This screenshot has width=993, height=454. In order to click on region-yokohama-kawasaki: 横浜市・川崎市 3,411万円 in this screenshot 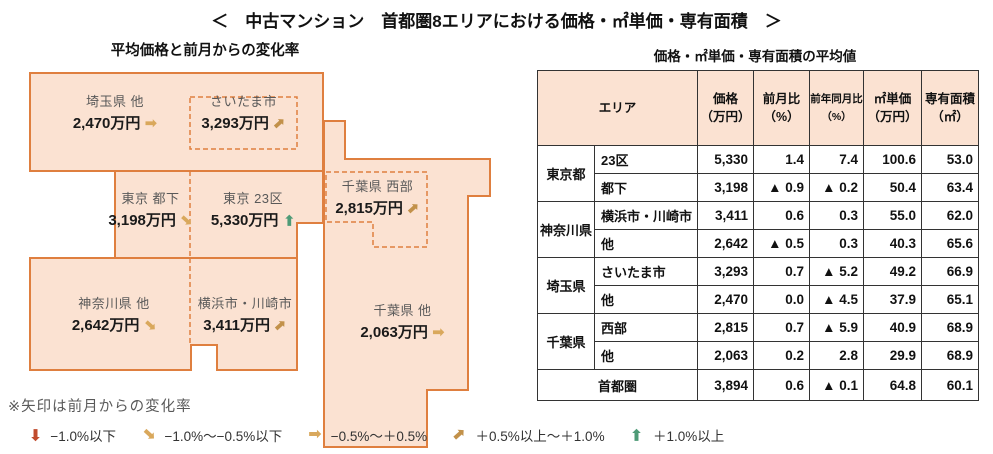, I will do `click(245, 316)`.